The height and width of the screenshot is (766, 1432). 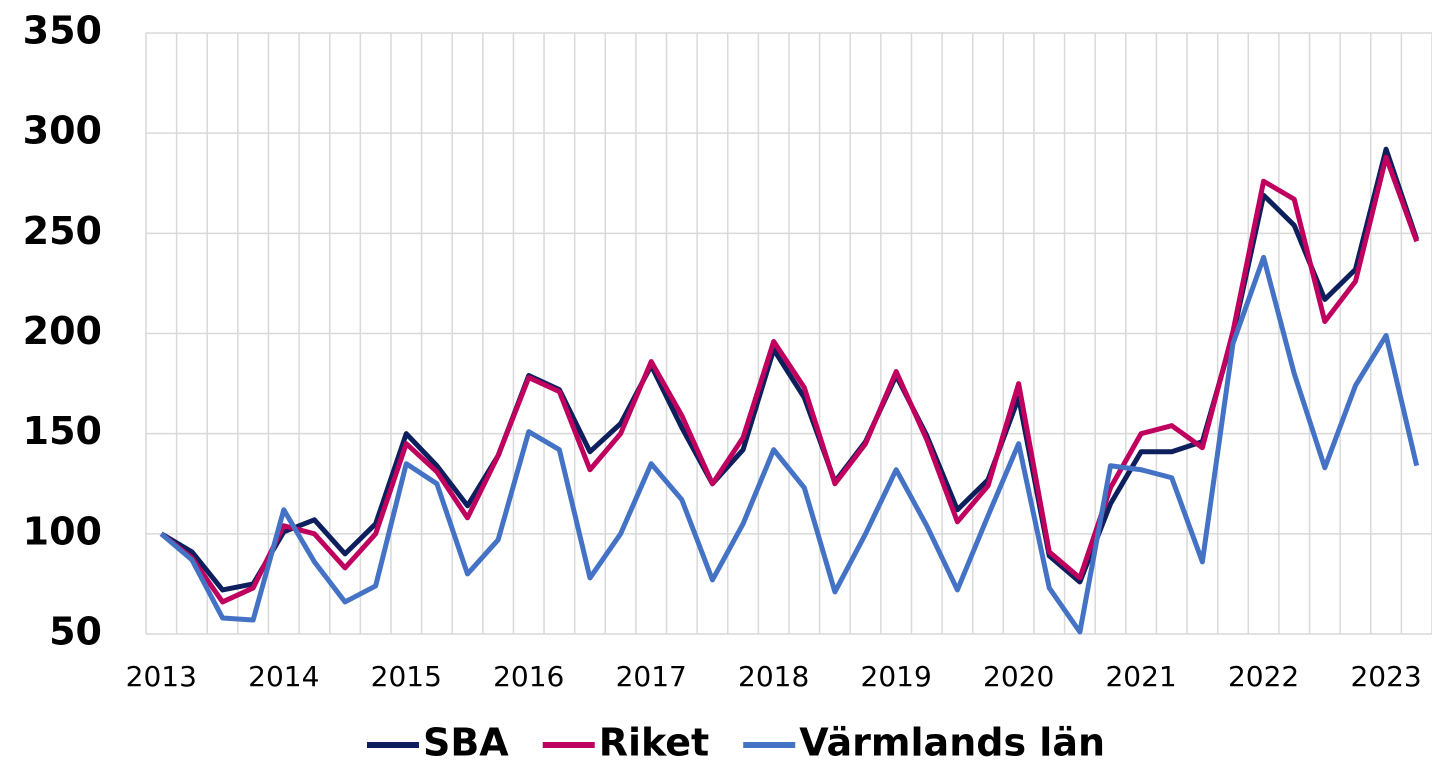 What do you see at coordinates (651, 676) in the screenshot?
I see `x-tick-label: 2017` at bounding box center [651, 676].